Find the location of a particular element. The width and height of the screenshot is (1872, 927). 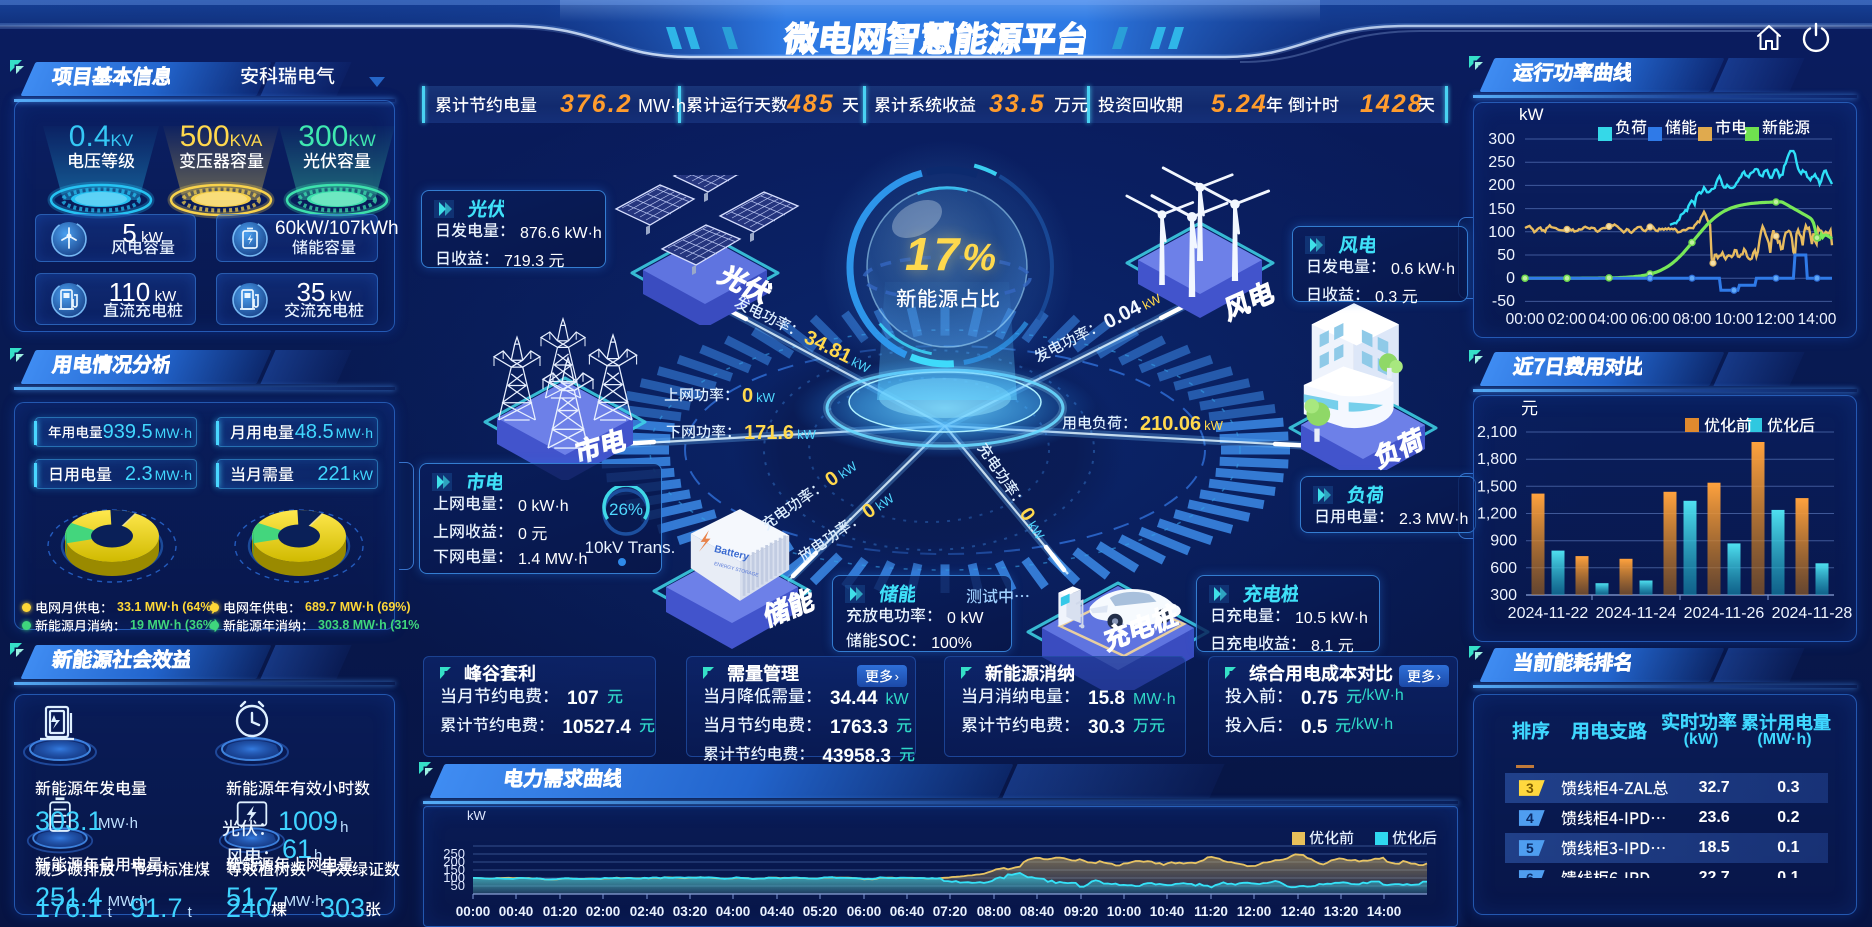

svg-text: 1,800 is located at coordinates (1497, 459).